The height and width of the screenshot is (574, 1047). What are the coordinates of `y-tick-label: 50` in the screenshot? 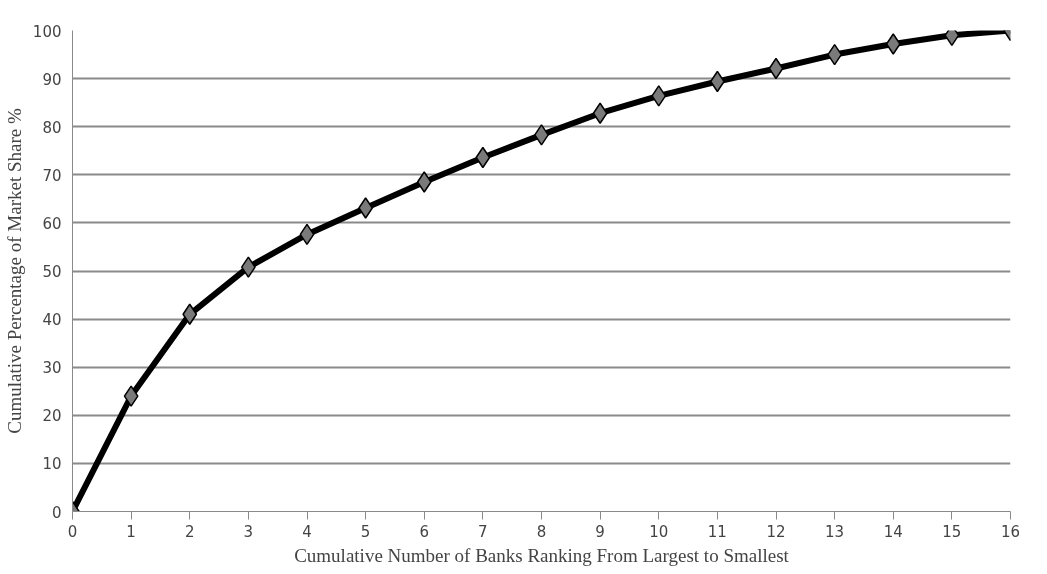 It's located at (52, 272).